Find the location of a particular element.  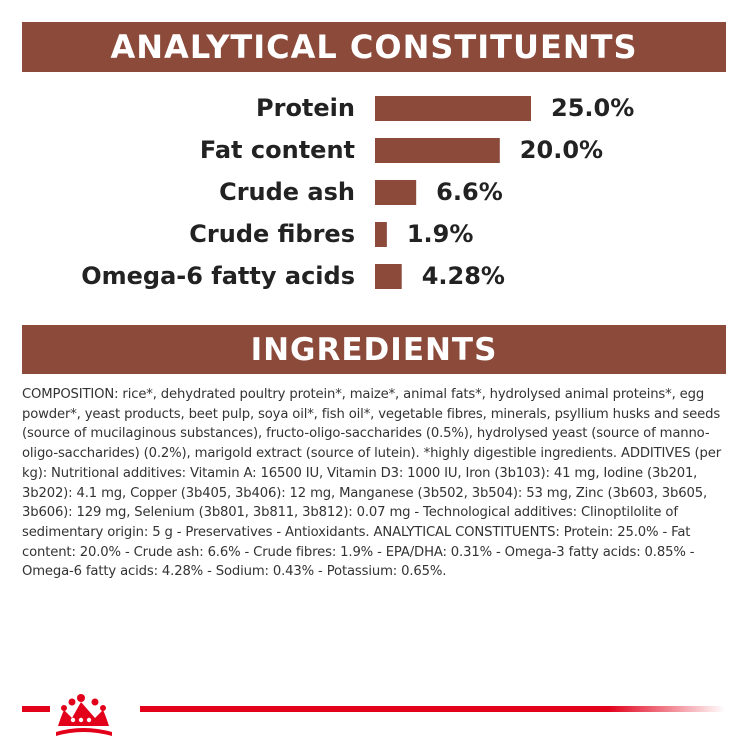

ingredients-banner: INGREDIENTS is located at coordinates (374, 349).